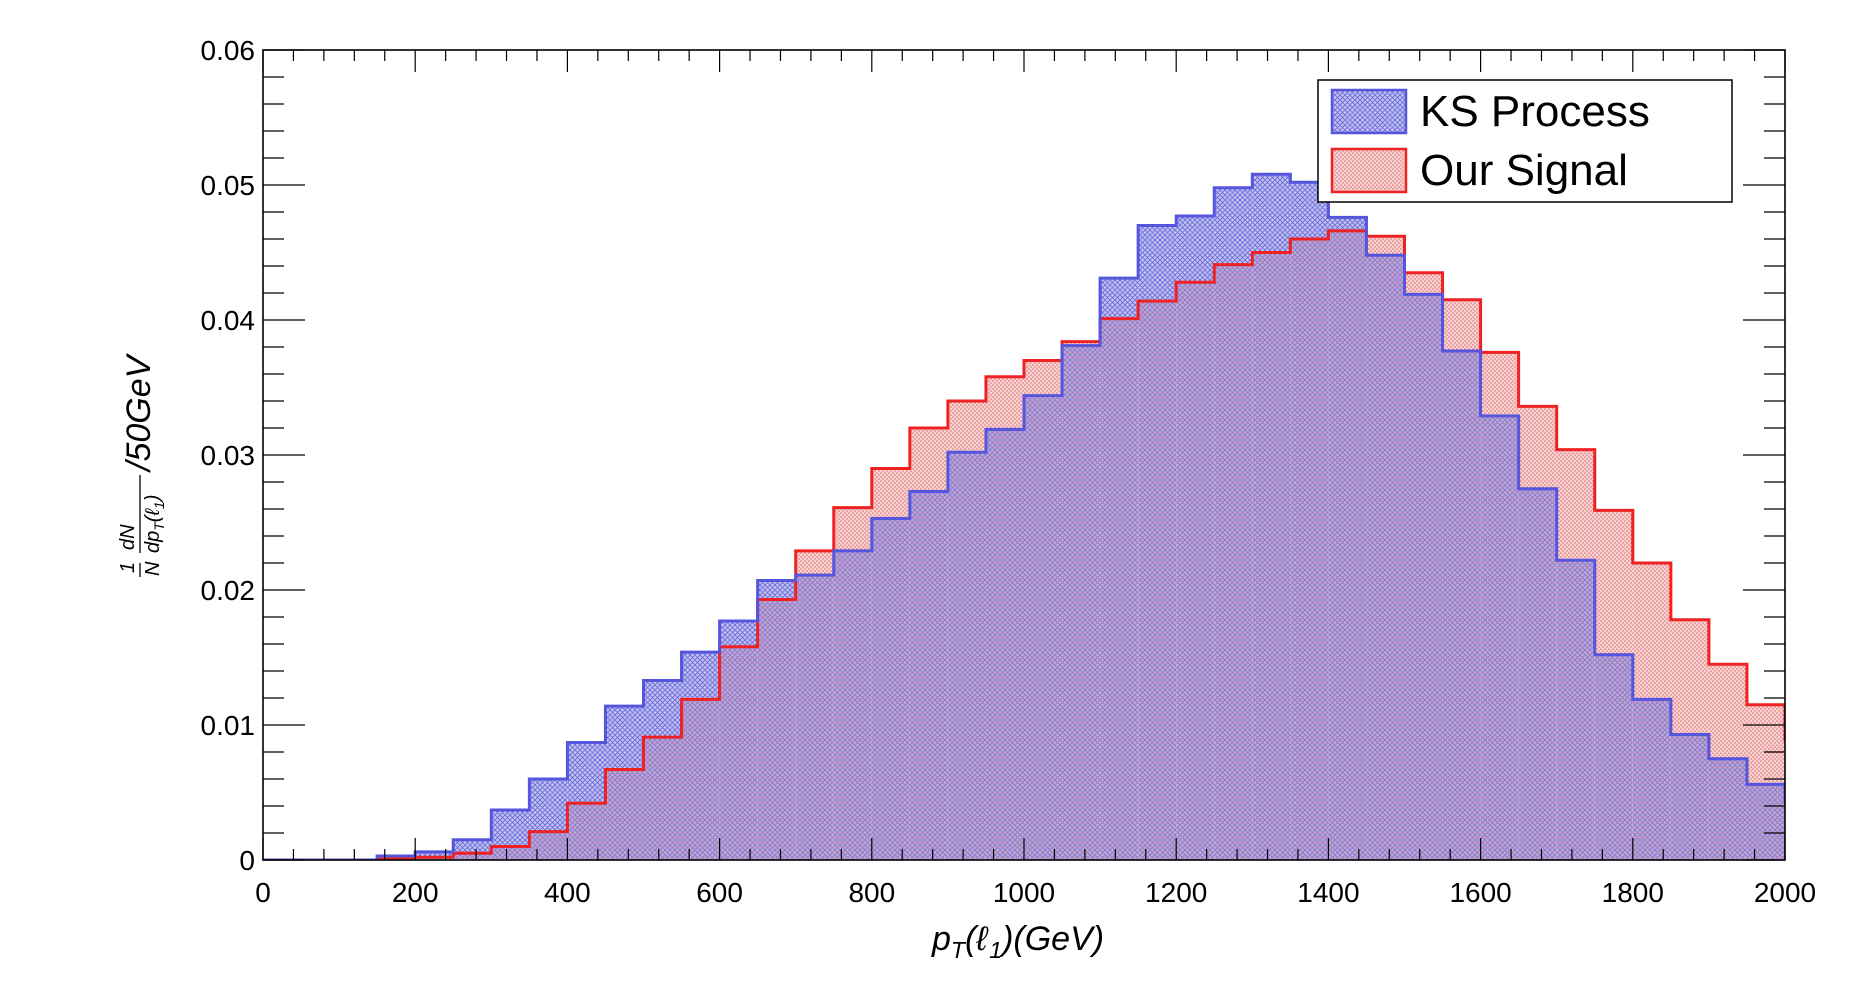 Image resolution: width=1851 pixels, height=996 pixels. Describe the element at coordinates (228, 185) in the screenshot. I see `y-tick-label: 0.05` at that location.